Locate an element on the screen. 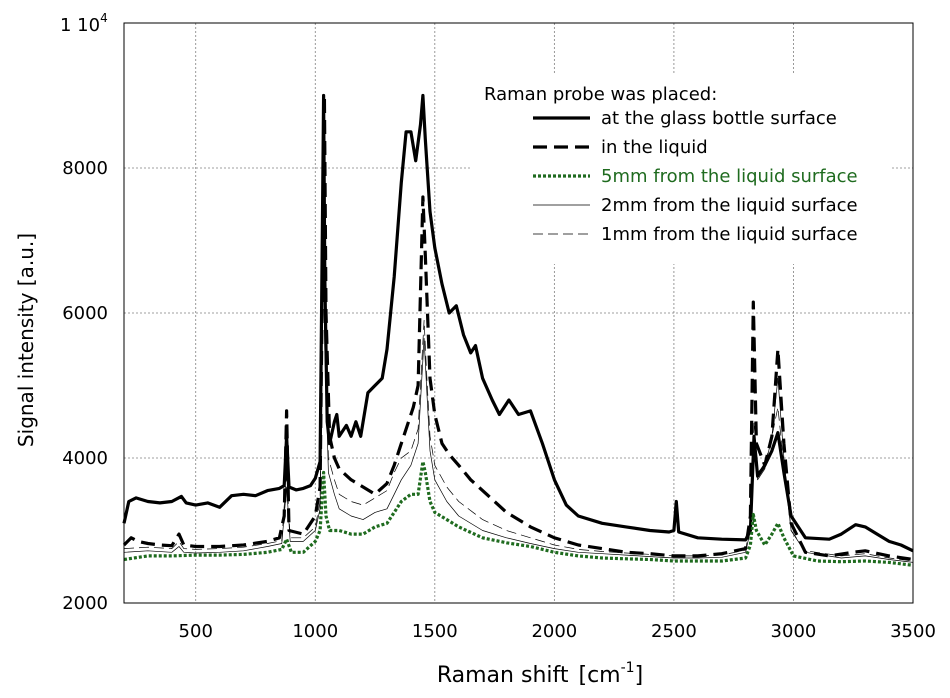  x-tick-label: 1000 is located at coordinates (315, 631).